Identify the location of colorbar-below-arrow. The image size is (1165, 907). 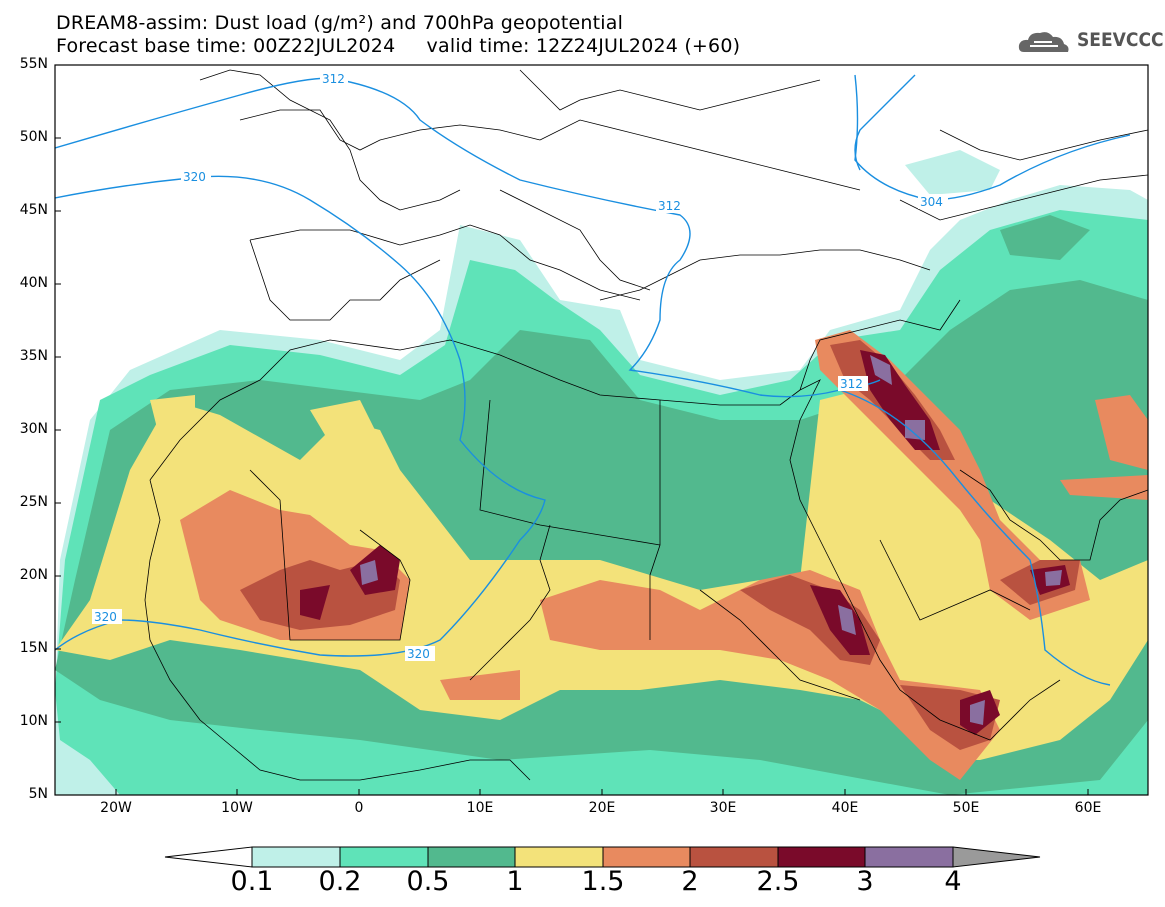
(208, 857).